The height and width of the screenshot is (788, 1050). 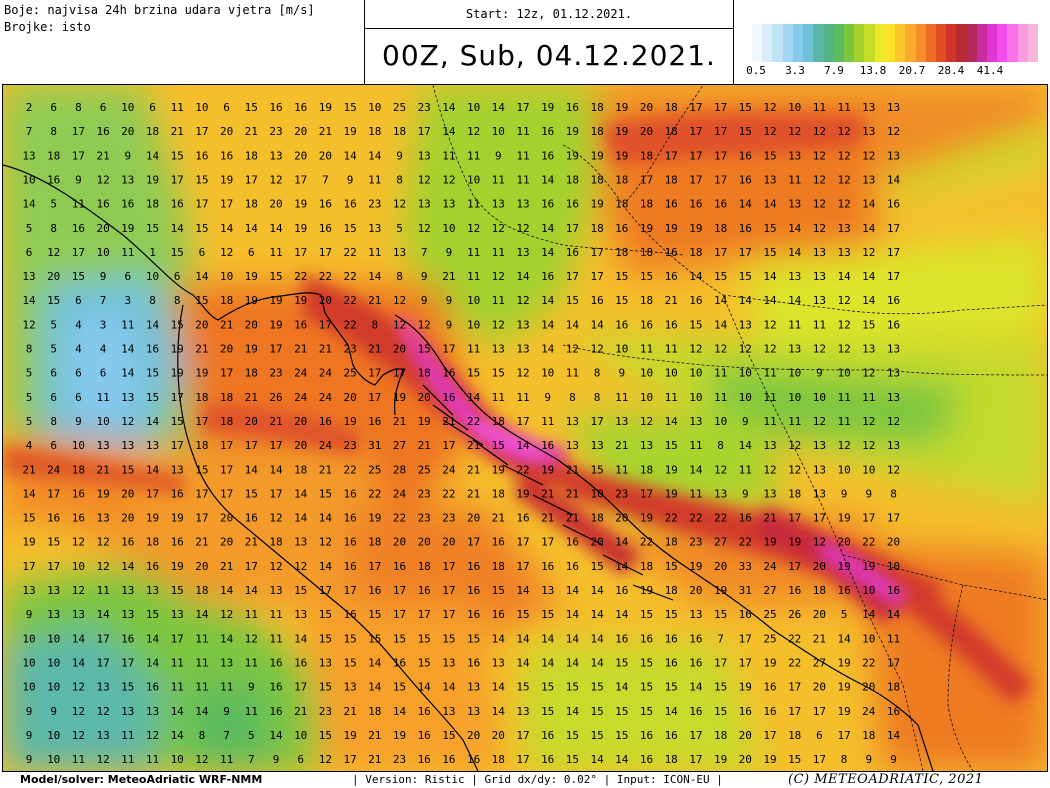 I want to click on gust-value: 6, so click(x=78, y=397).